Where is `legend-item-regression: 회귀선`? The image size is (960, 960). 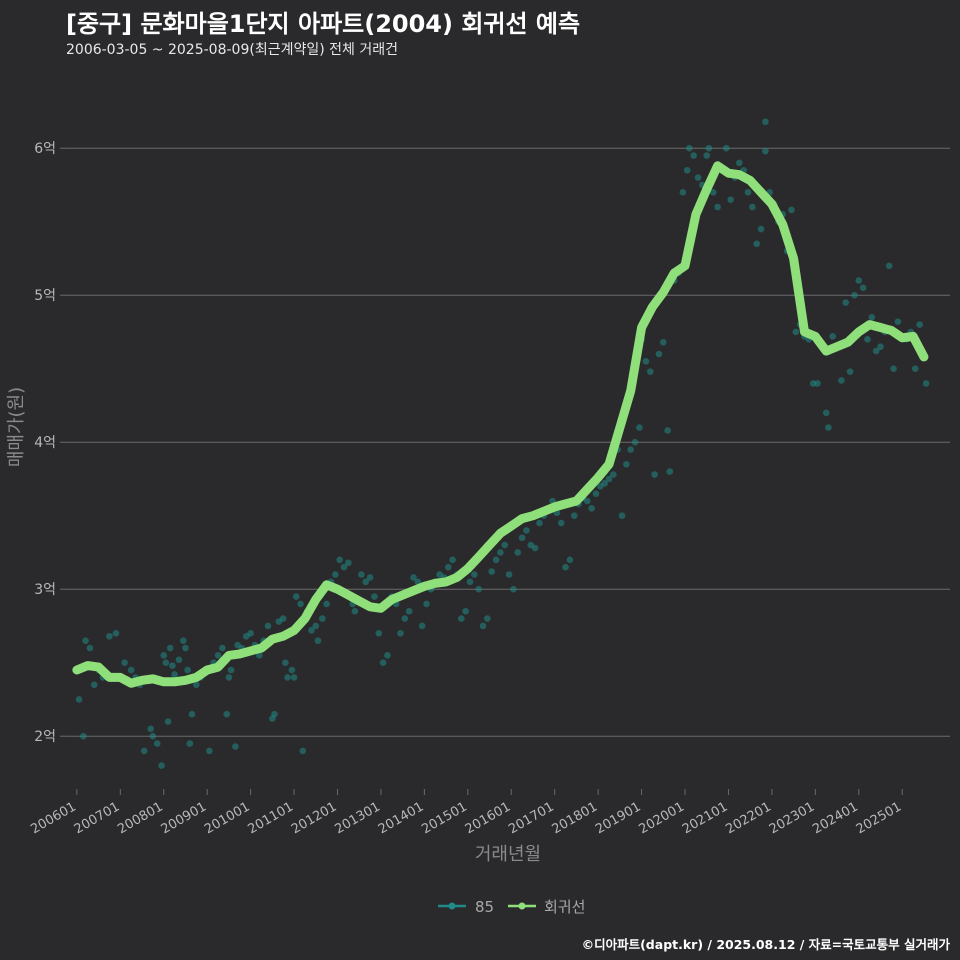 legend-item-regression: 회귀선 is located at coordinates (546, 907).